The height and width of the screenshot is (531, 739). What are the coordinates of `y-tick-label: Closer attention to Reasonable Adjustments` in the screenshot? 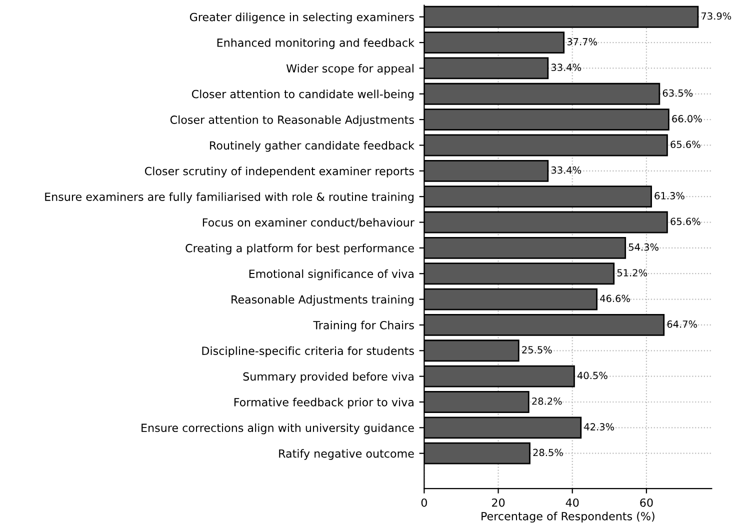 It's located at (292, 120).